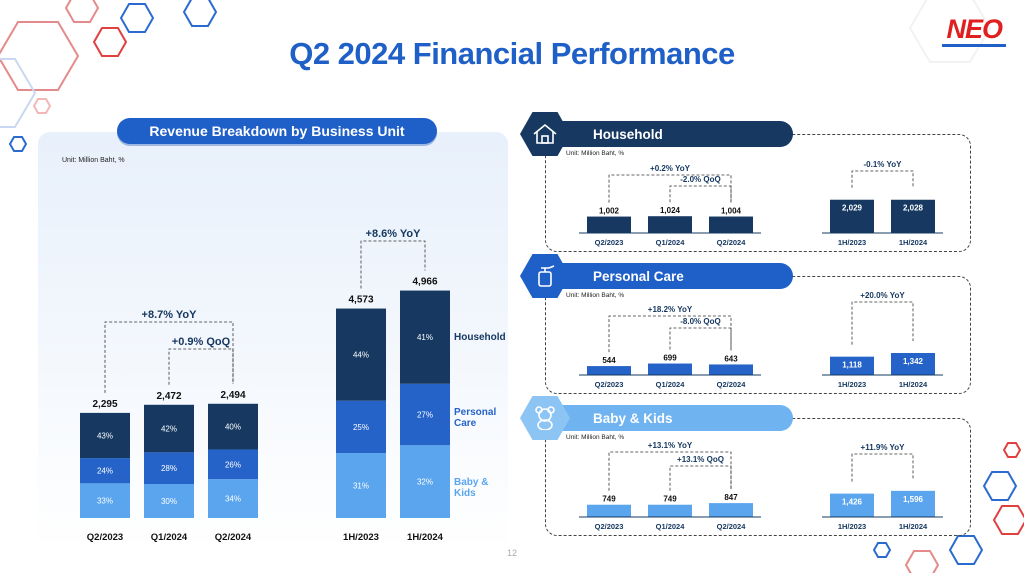 The height and width of the screenshot is (573, 1024). What do you see at coordinates (974, 29) in the screenshot?
I see `company-logo: NEO` at bounding box center [974, 29].